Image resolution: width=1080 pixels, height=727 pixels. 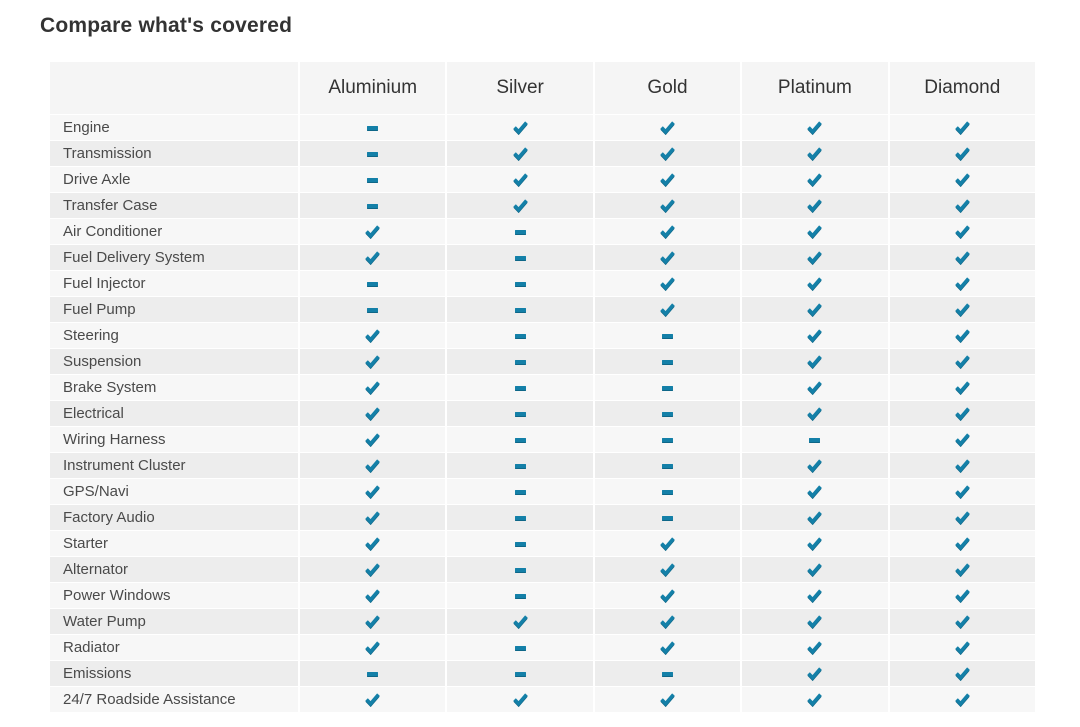 I want to click on table-row: Radiator, so click(x=542, y=647).